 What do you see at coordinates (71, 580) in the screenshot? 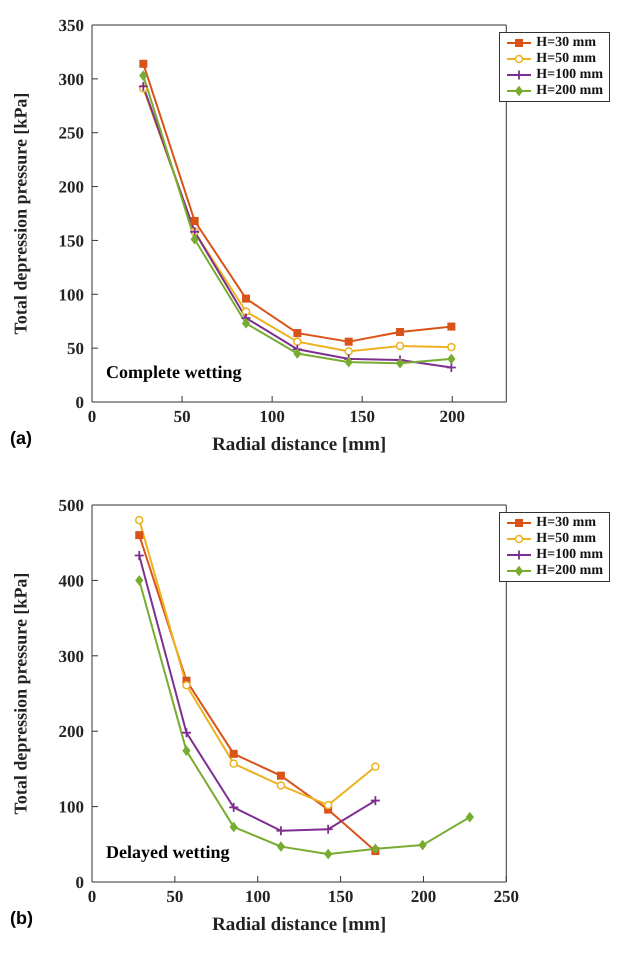
I see `y-tick-label: 400` at bounding box center [71, 580].